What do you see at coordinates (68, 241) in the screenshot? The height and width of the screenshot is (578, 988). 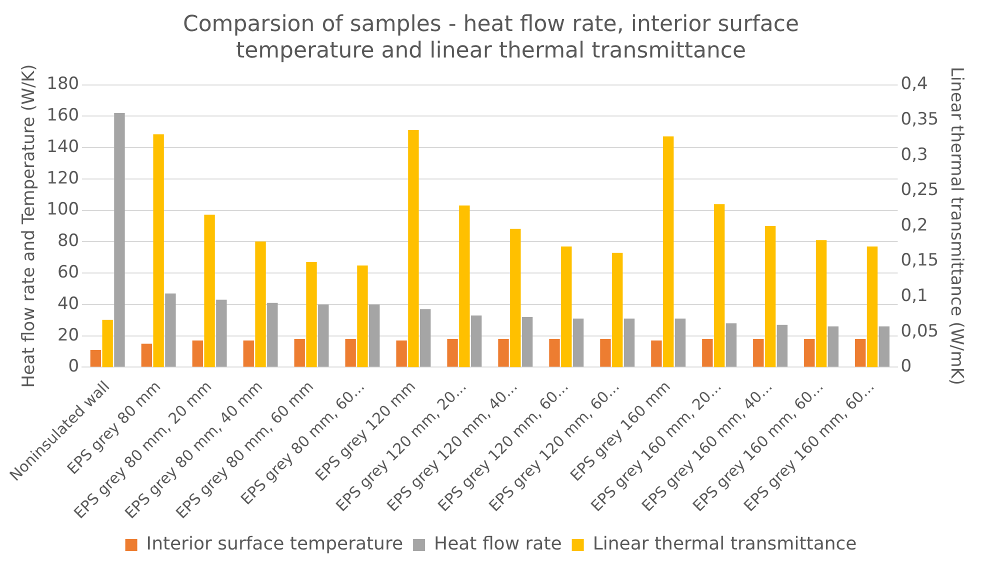 I see `y-tick-label: 80` at bounding box center [68, 241].